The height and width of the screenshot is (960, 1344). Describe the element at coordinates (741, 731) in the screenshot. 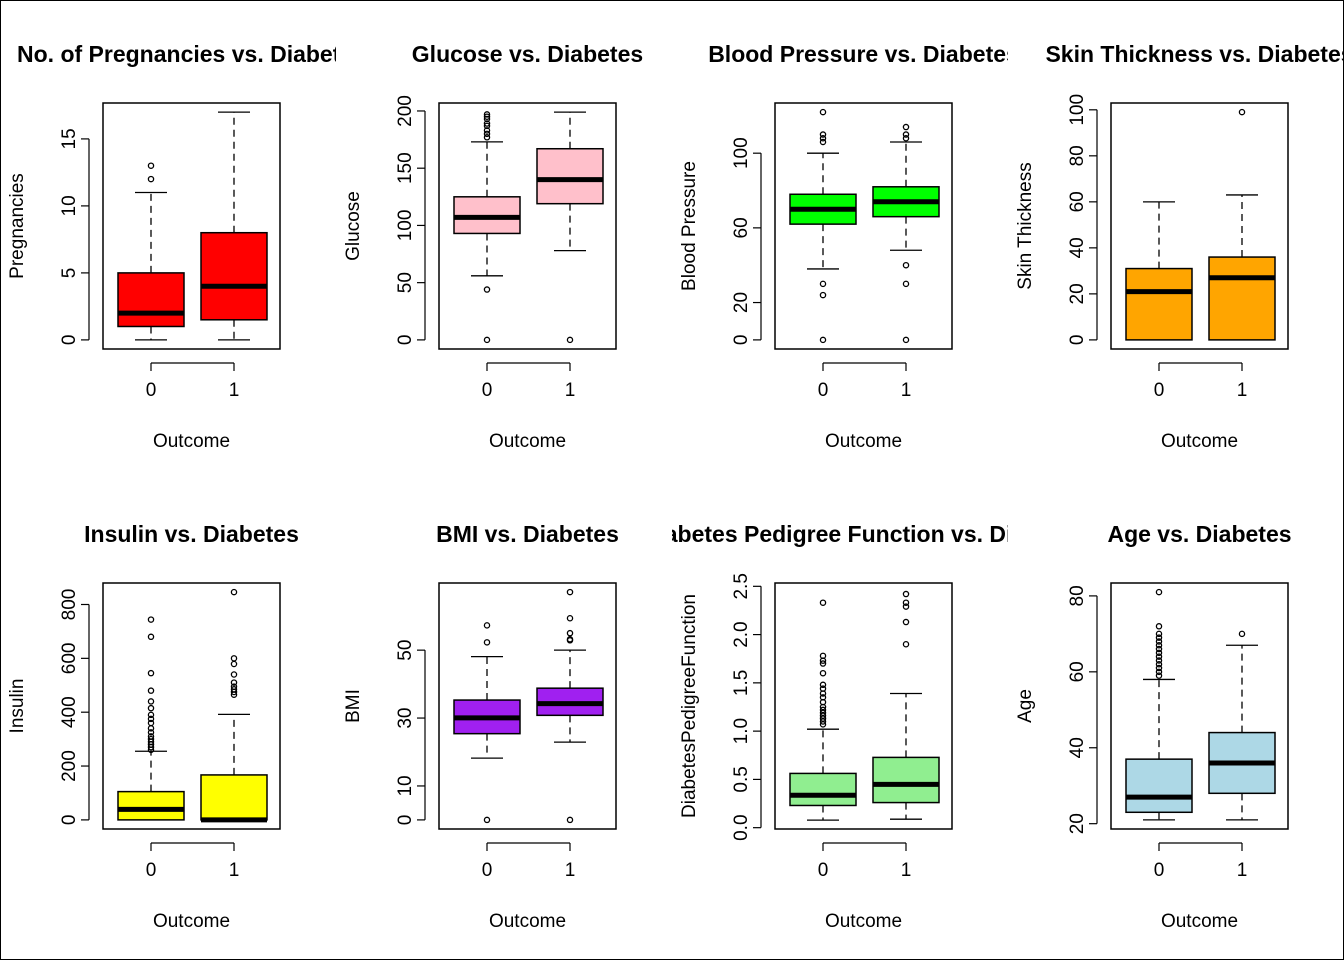

I see `y-tick-label: 1.0` at that location.